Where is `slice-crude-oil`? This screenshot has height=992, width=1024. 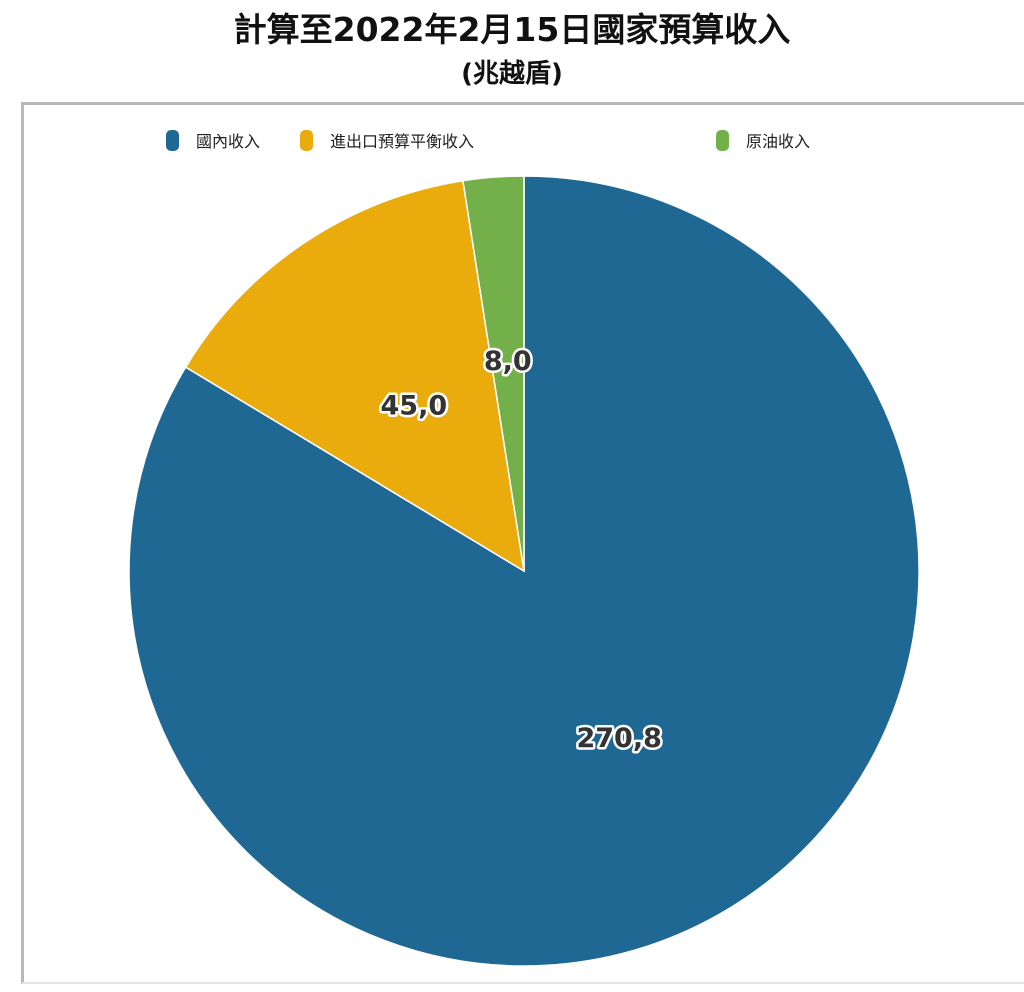 slice-crude-oil is located at coordinates (493, 373).